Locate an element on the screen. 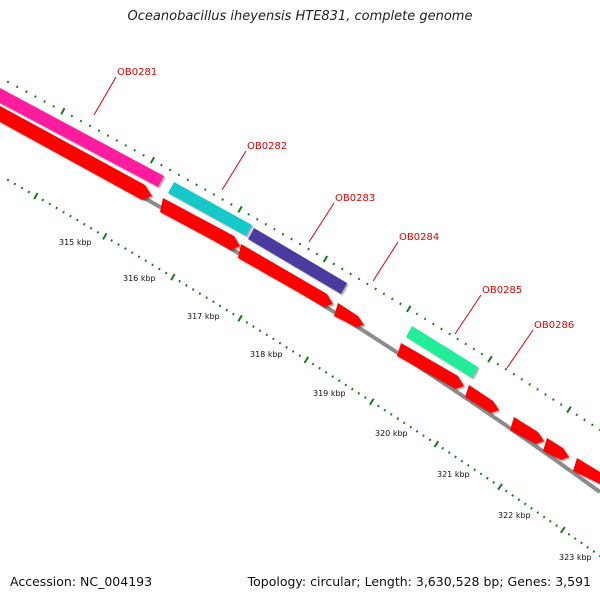  gene-bar-ob0285 is located at coordinates (442, 352).